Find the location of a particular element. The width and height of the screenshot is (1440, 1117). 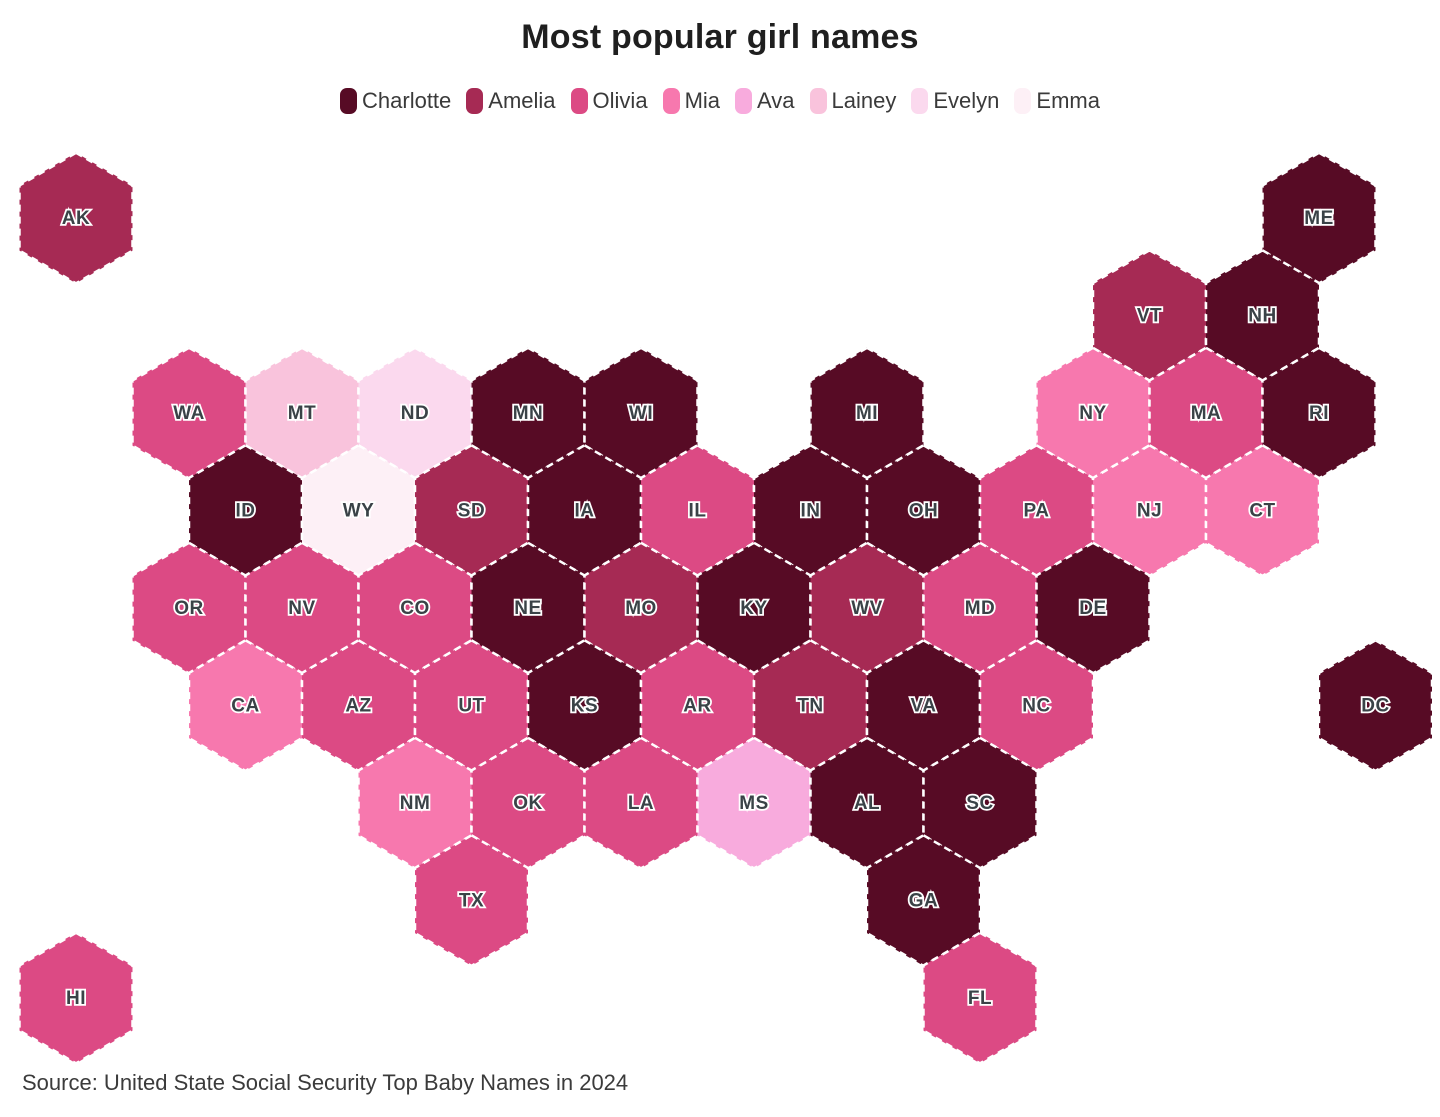

state-label-wa: WA is located at coordinates (189, 413).